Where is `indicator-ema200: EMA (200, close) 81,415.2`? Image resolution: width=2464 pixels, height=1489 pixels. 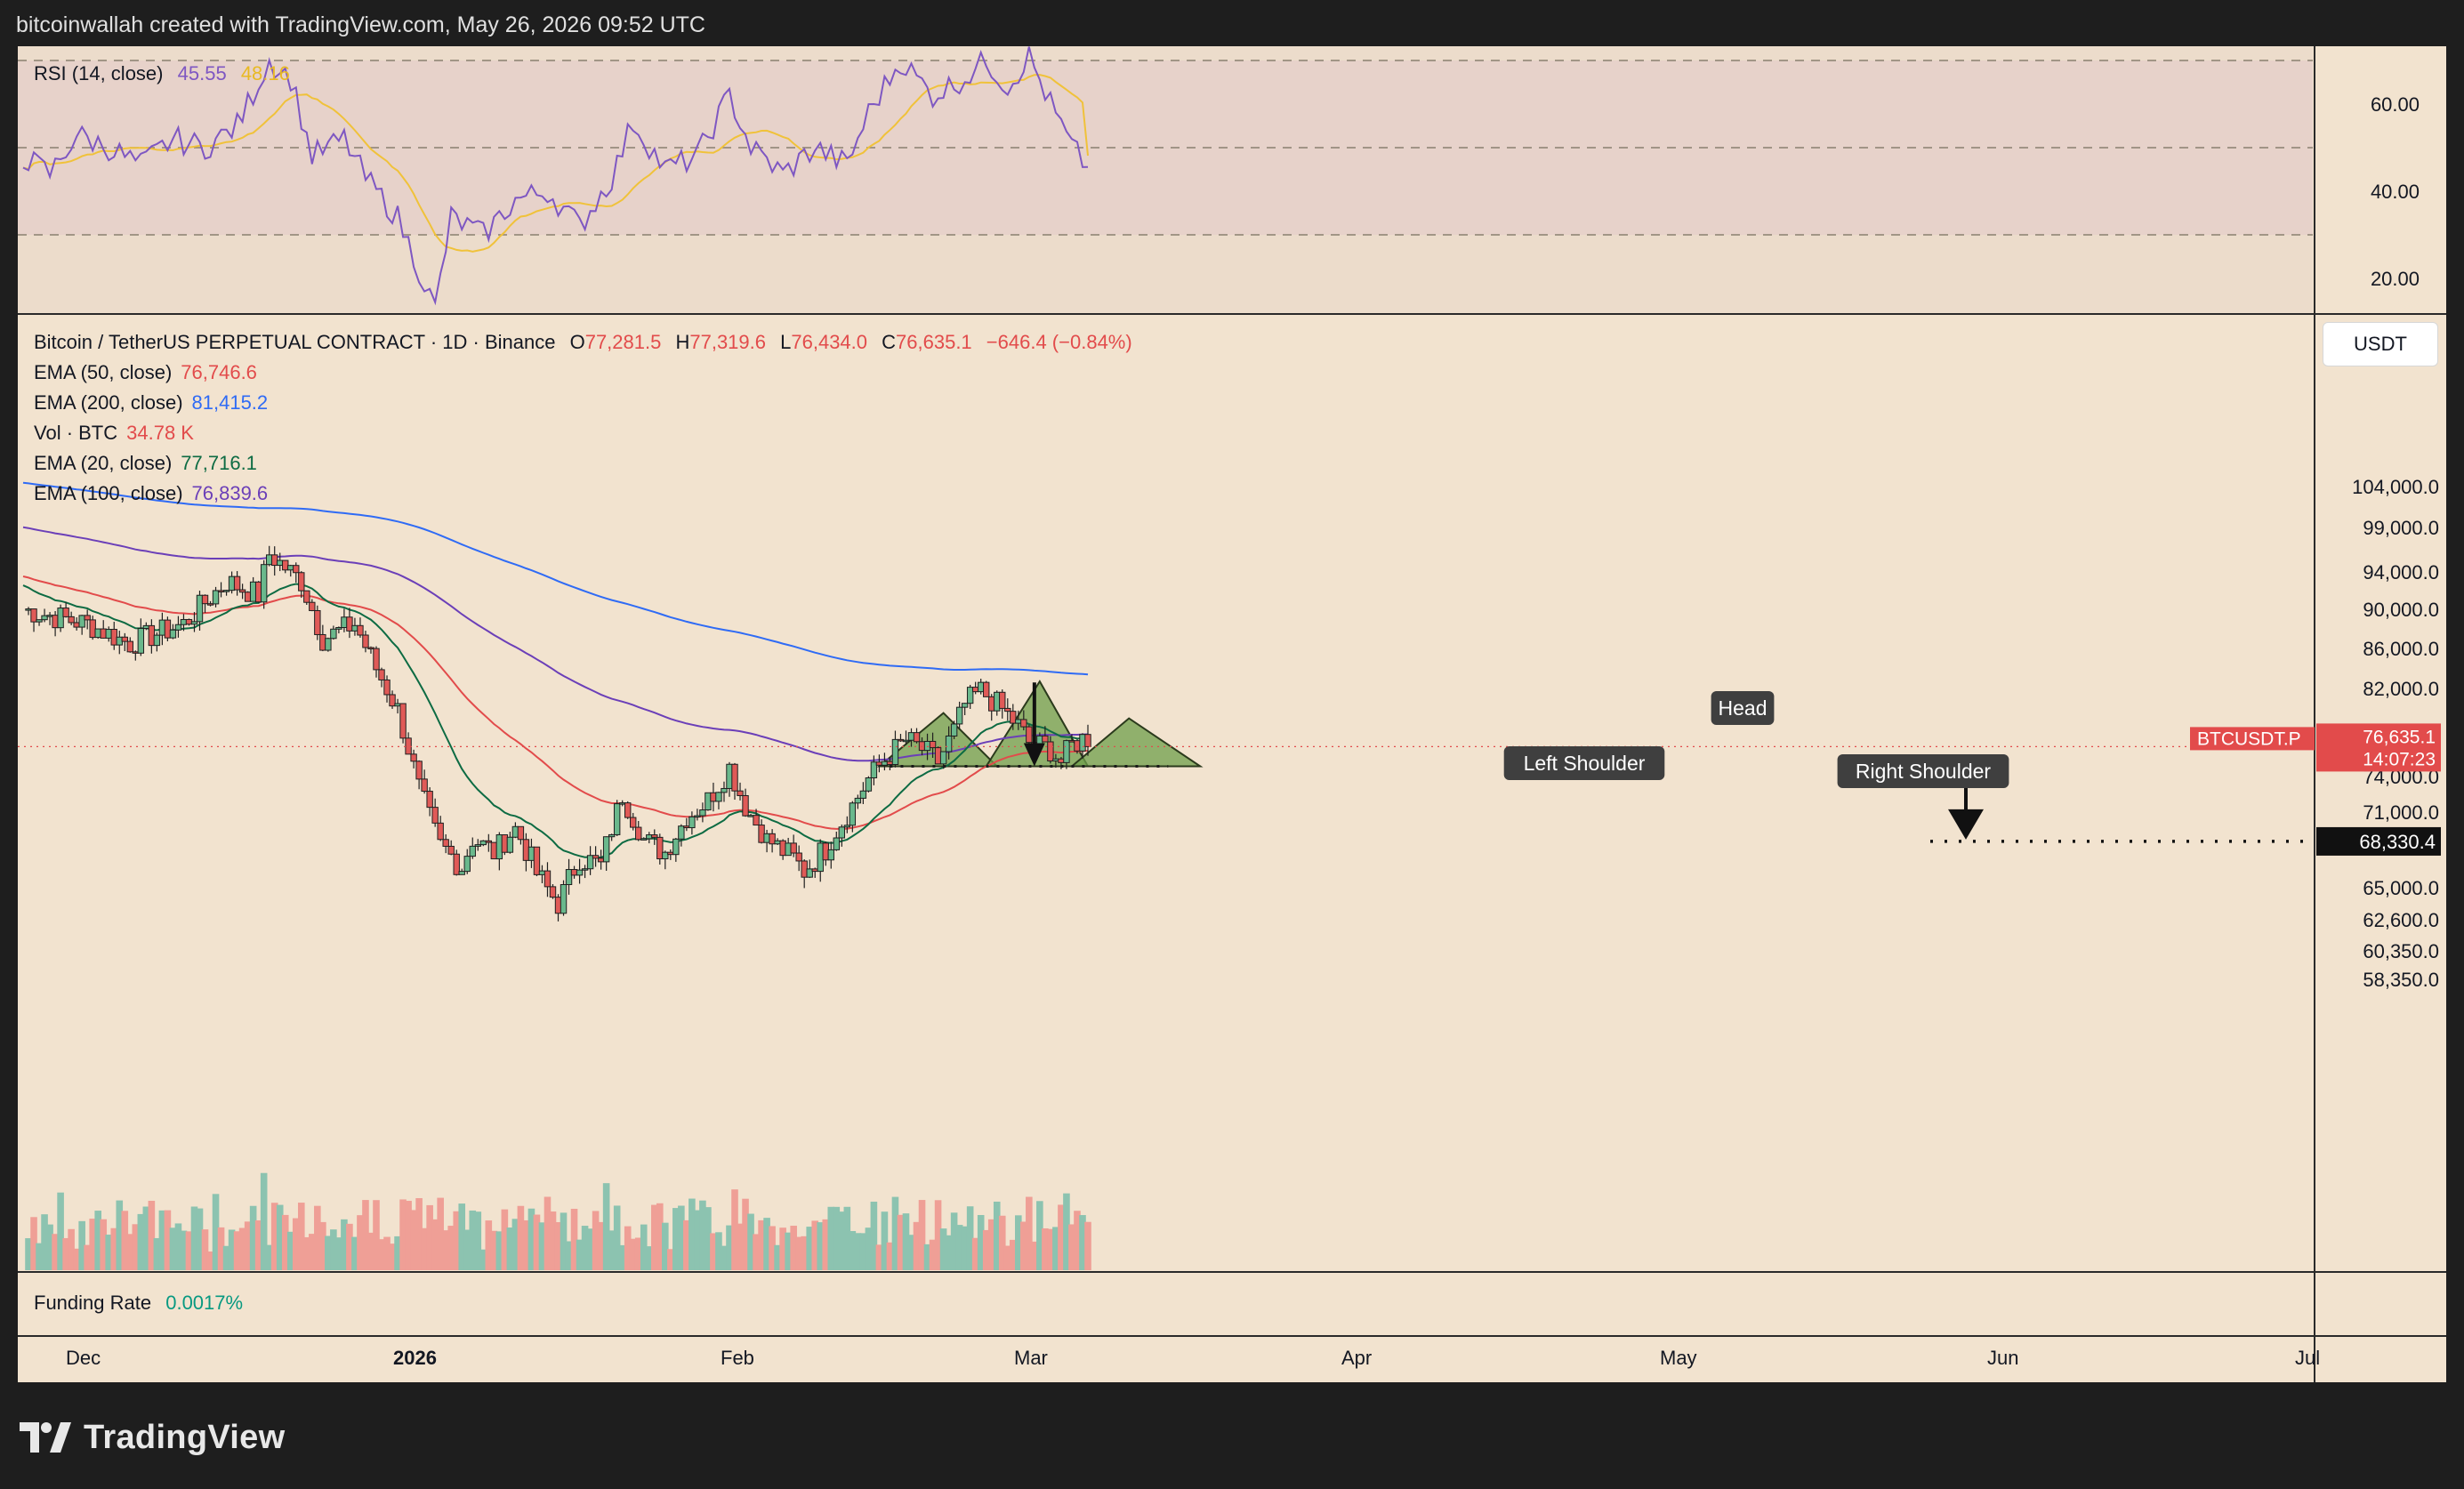
indicator-ema200: EMA (200, close) 81,415.2 is located at coordinates (156, 403).